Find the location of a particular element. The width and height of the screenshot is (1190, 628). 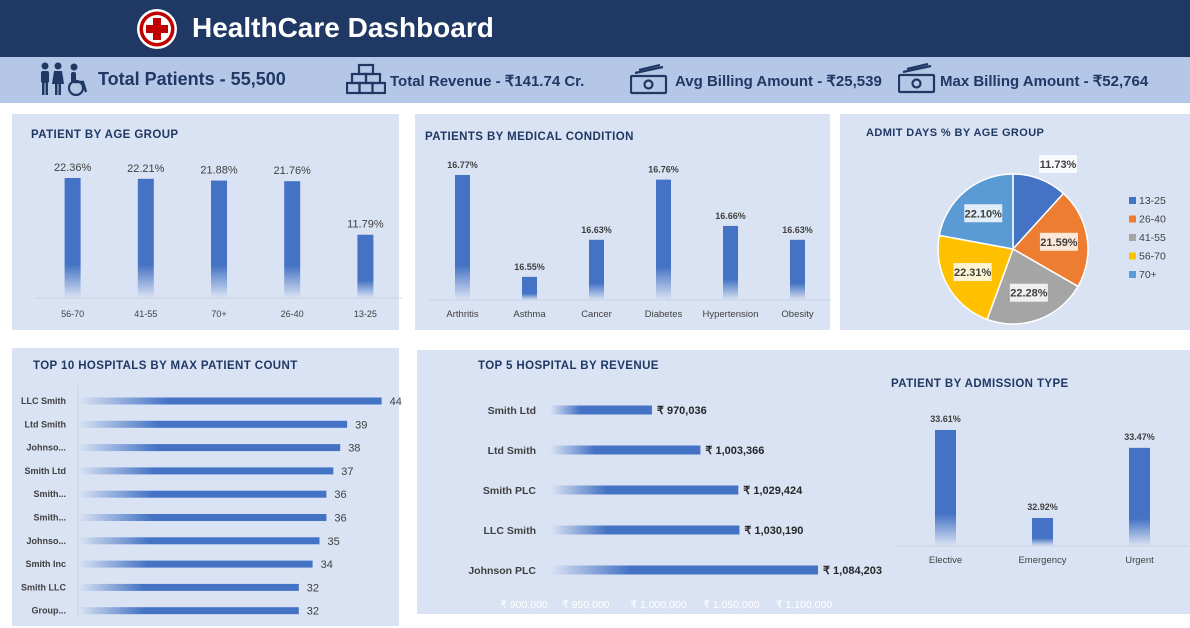

panel-title-age-group: PATIENT BY AGE GROUP is located at coordinates (105, 135).